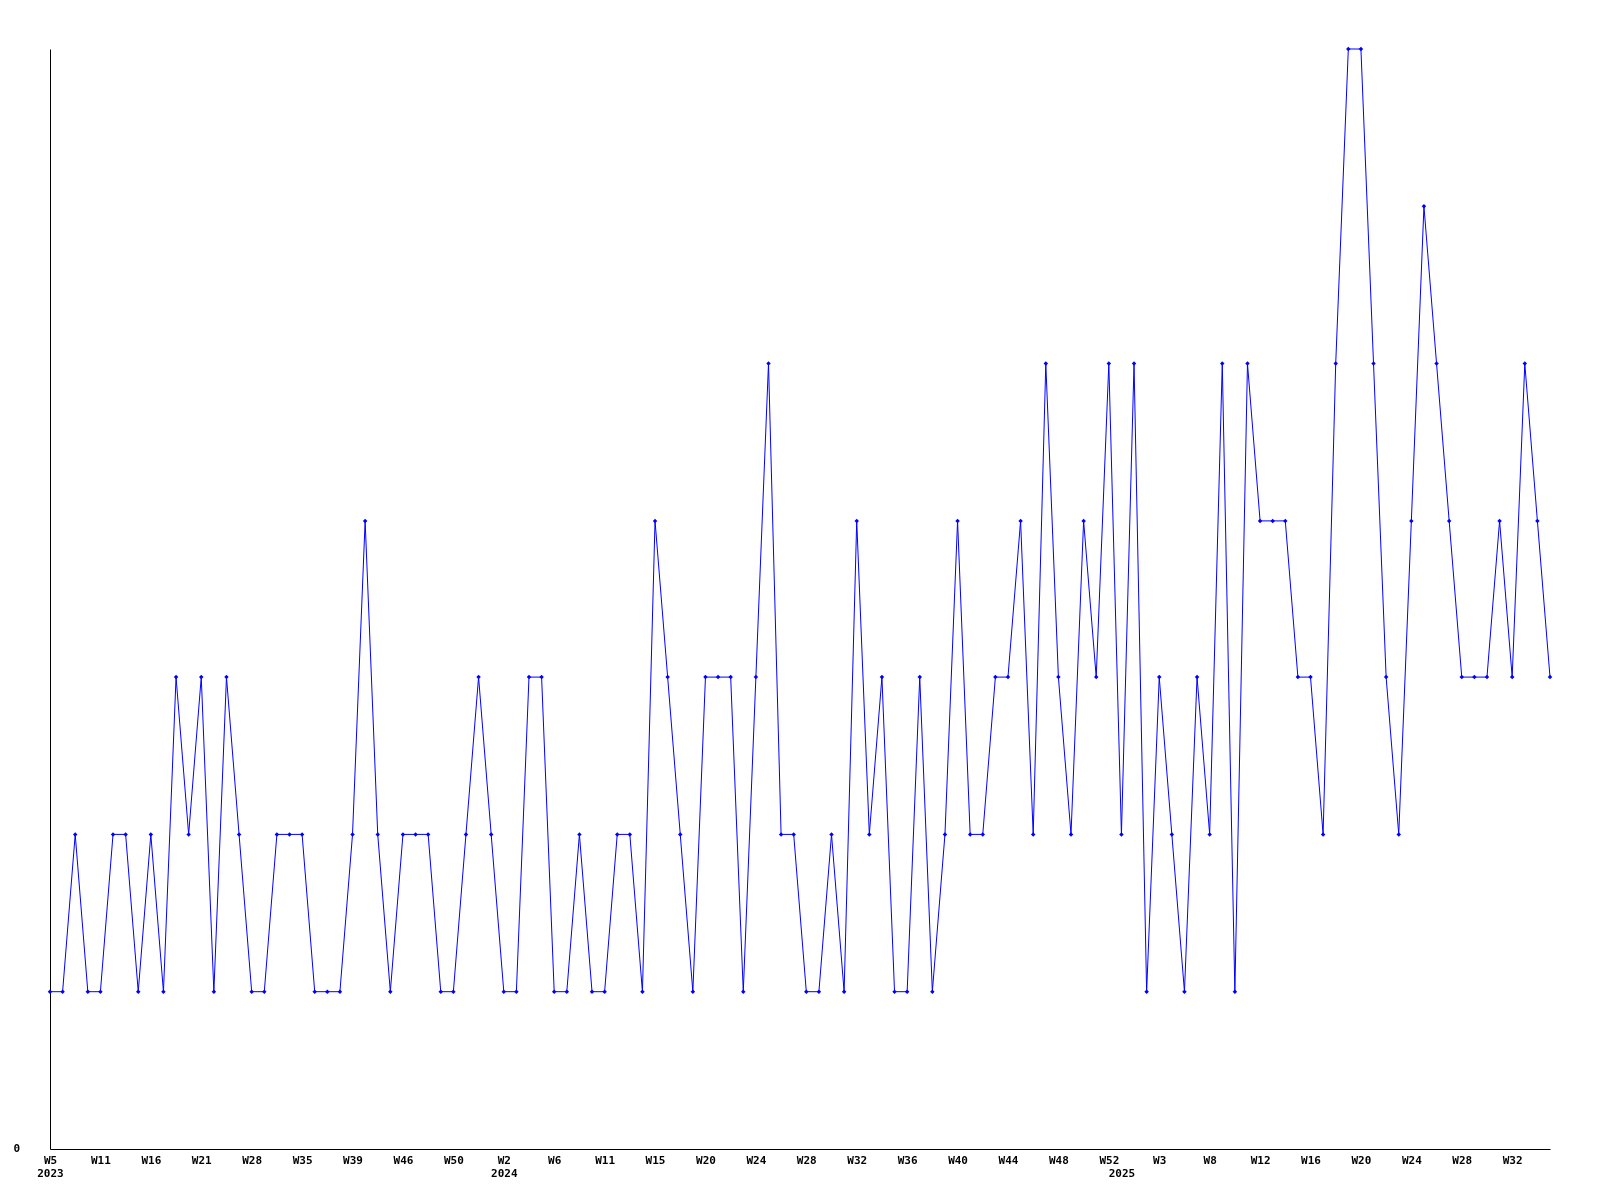 Image resolution: width=1600 pixels, height=1200 pixels. What do you see at coordinates (958, 1160) in the screenshot?
I see `x-tick-label: W40` at bounding box center [958, 1160].